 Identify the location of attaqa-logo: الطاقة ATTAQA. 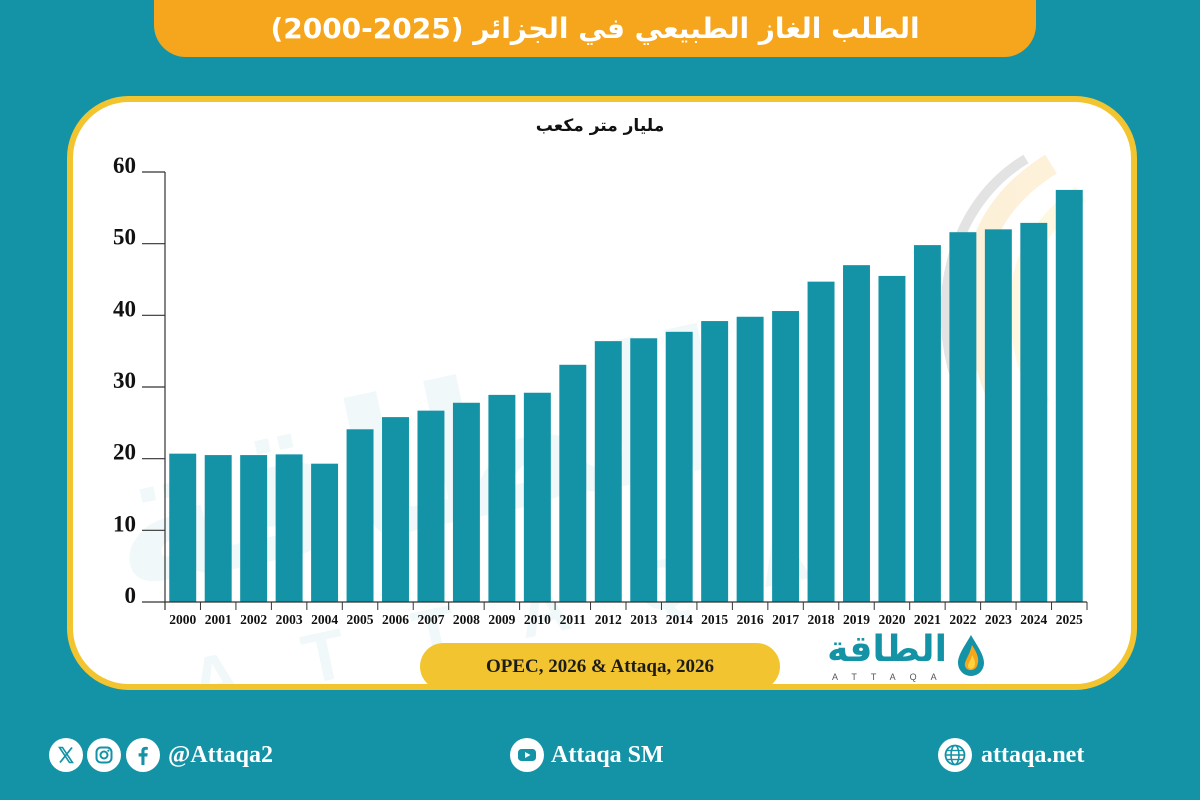
(905, 656).